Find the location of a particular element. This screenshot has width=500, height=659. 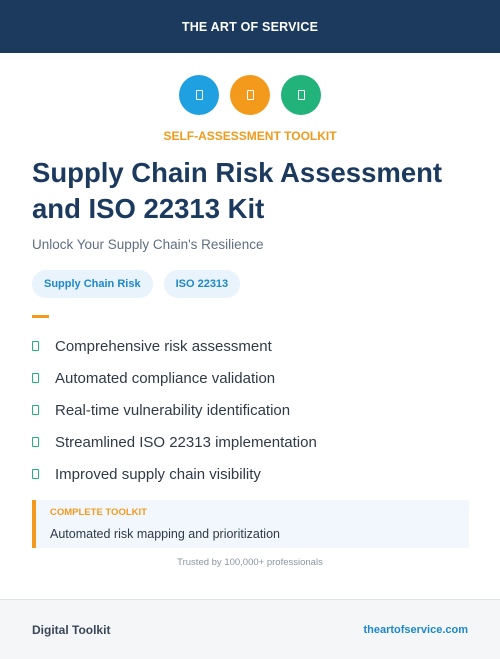

list-item: Automated compliance validation is located at coordinates (252, 378).